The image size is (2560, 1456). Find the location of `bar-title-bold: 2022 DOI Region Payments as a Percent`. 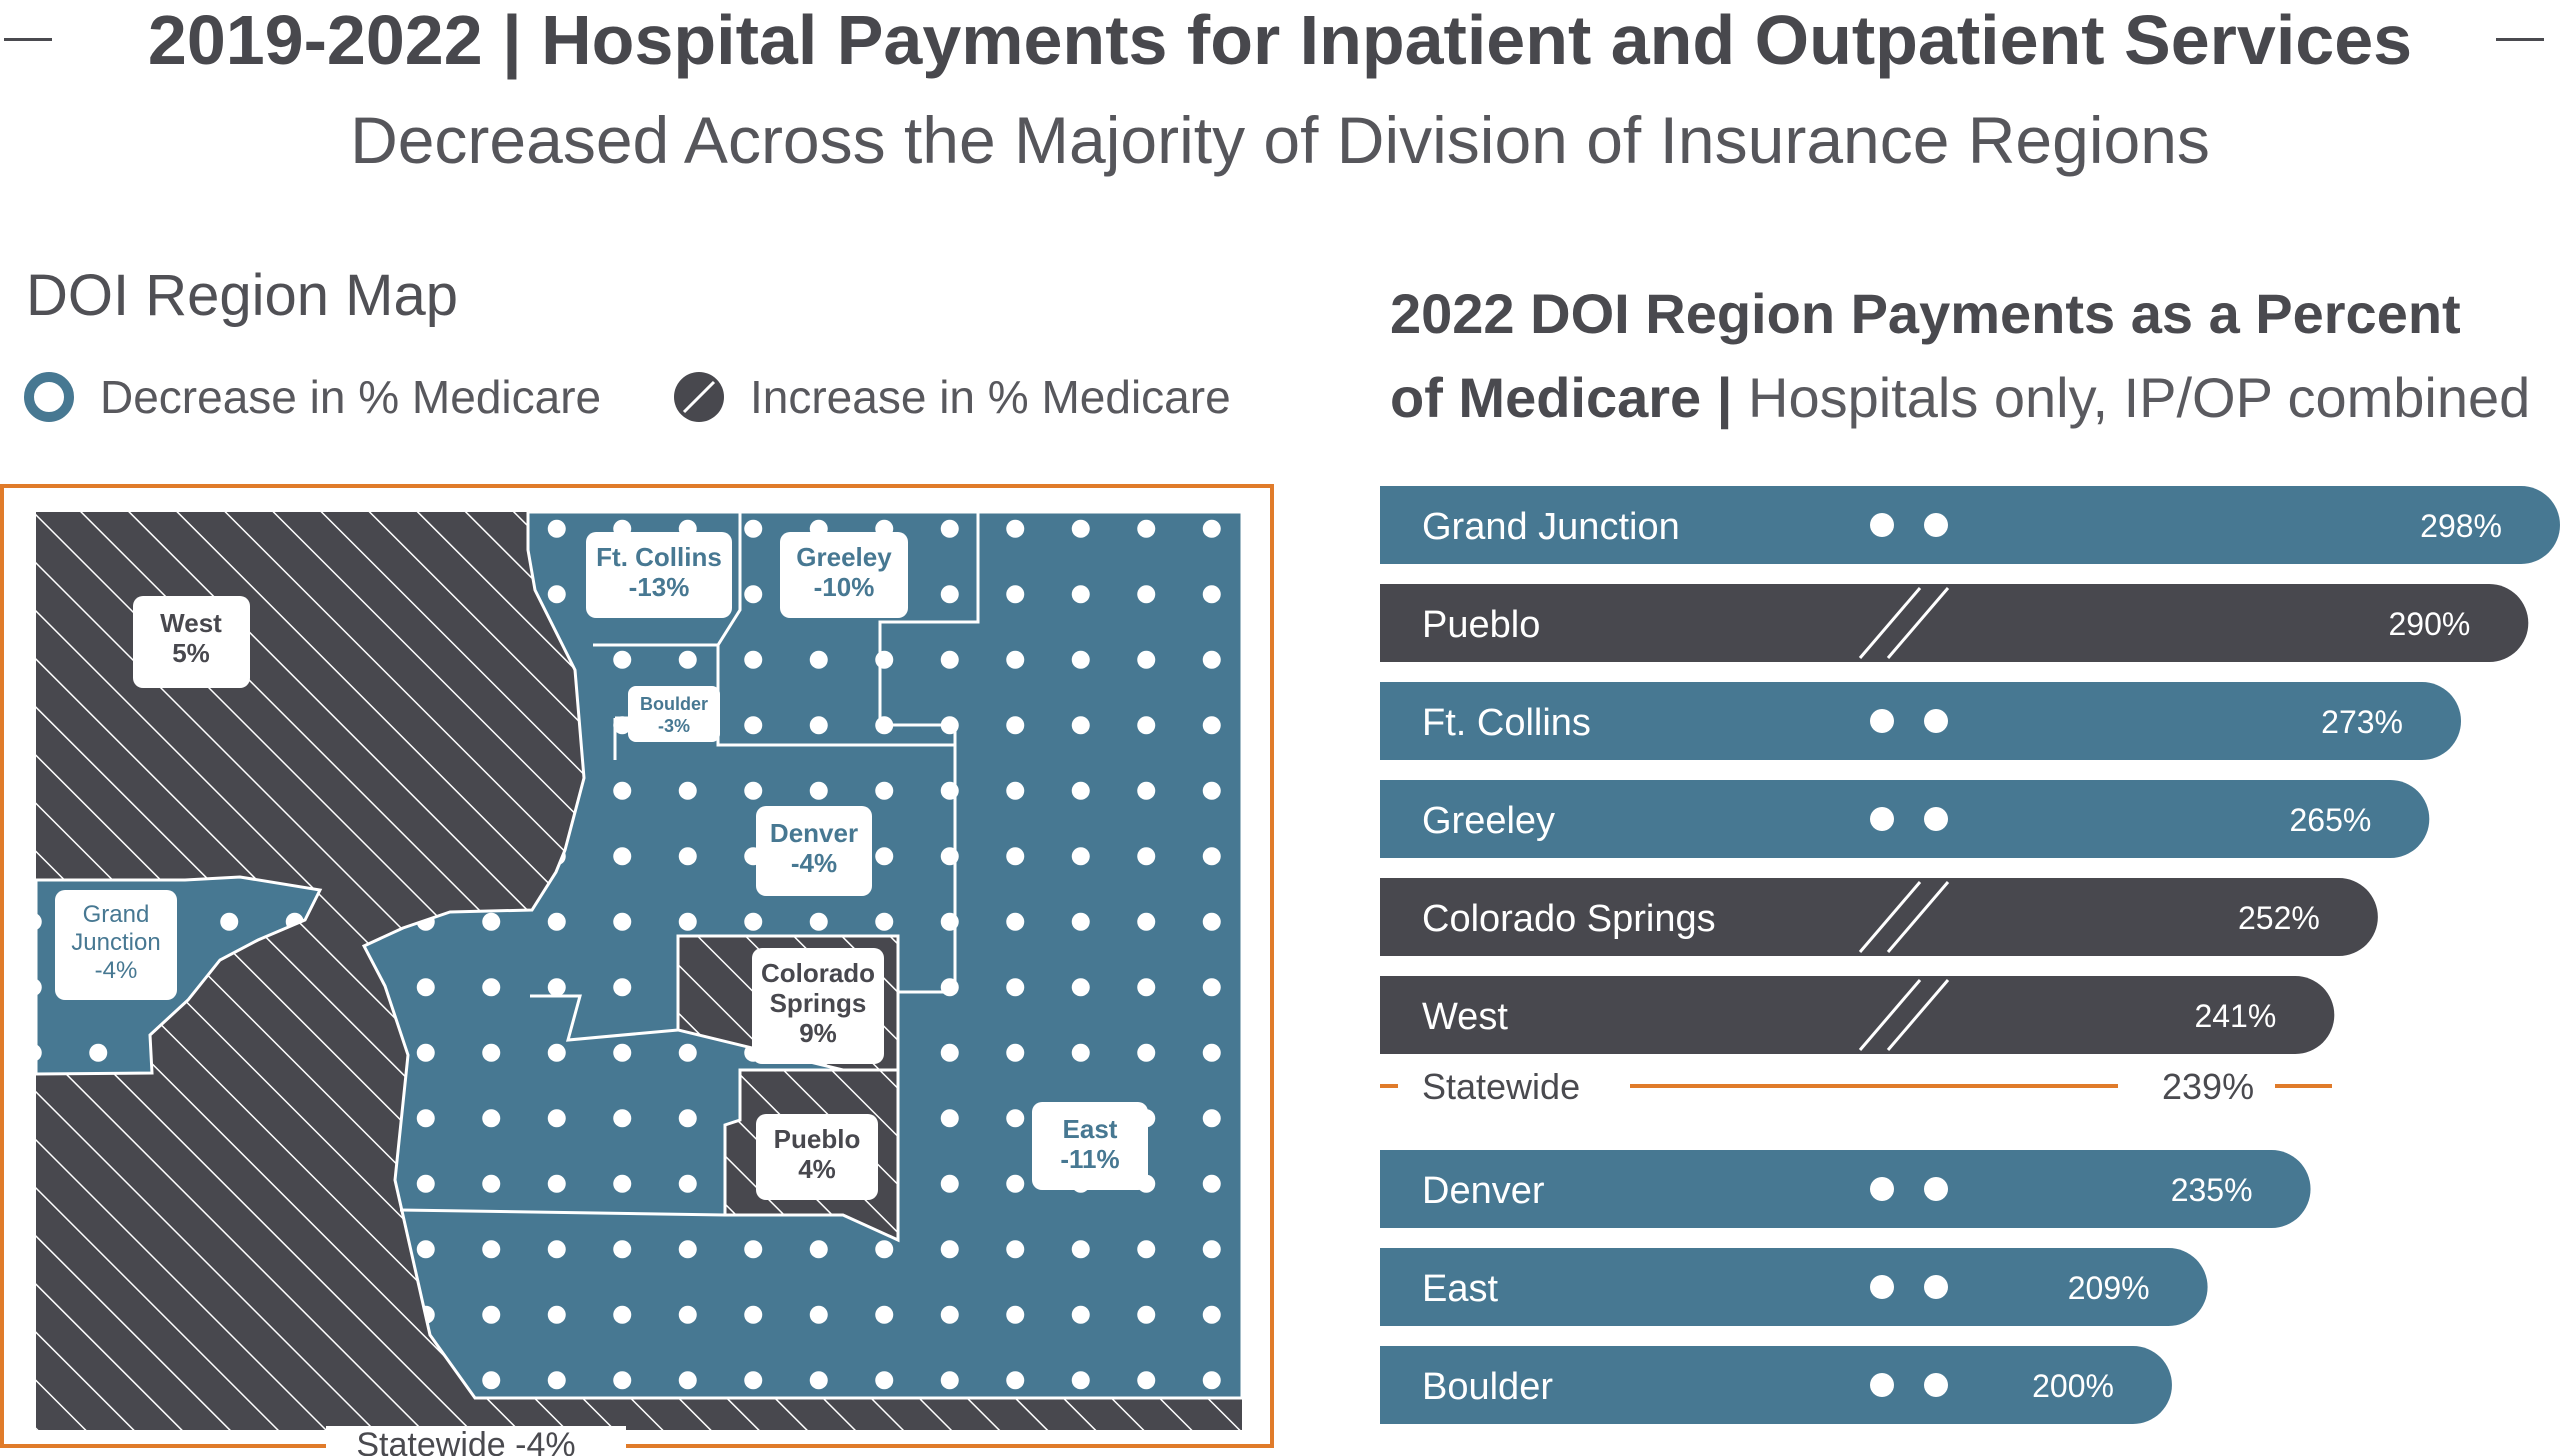

bar-title-bold: 2022 DOI Region Payments as a Percent is located at coordinates (1925, 313).